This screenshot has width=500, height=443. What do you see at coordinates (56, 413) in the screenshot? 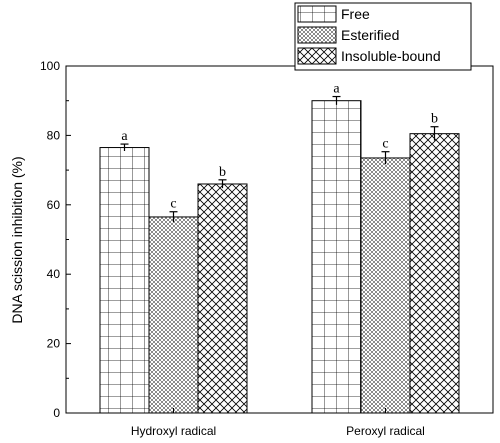
I see `y-tick-label: 0` at bounding box center [56, 413].